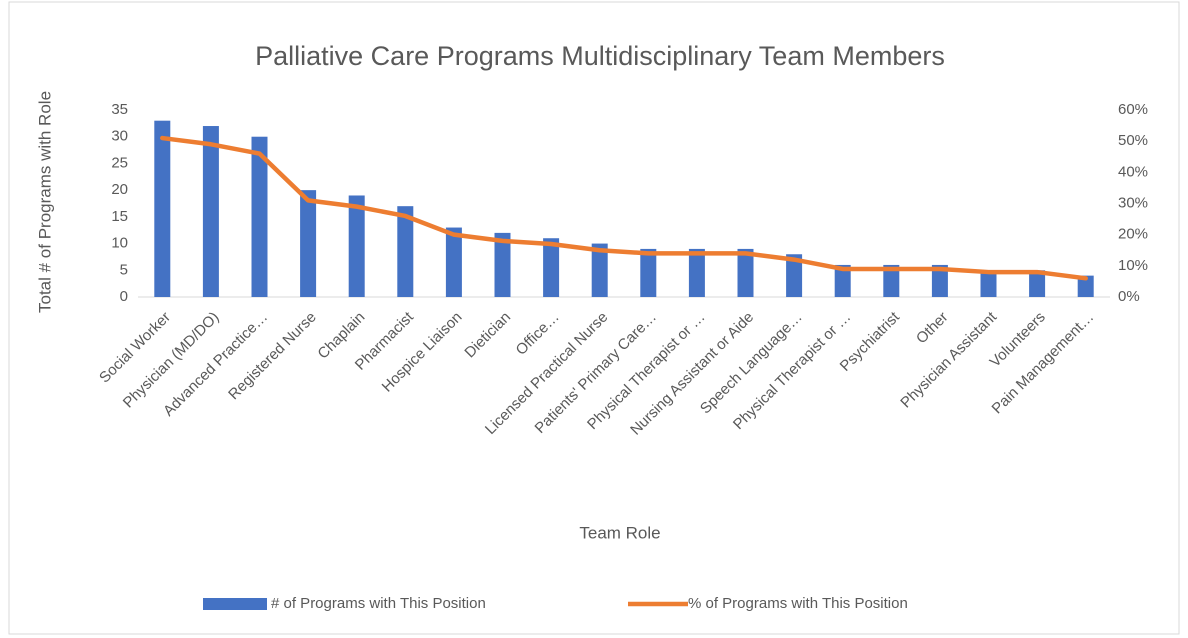  What do you see at coordinates (235, 604) in the screenshot?
I see `legend-swatch` at bounding box center [235, 604].